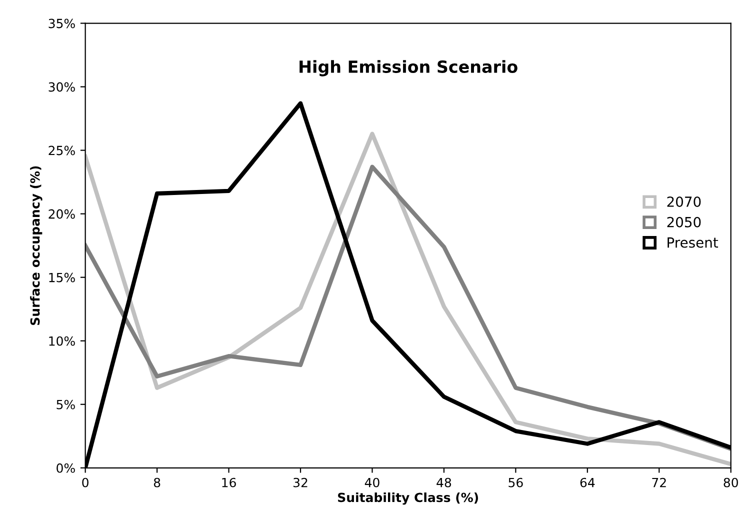 This screenshot has width=742, height=517. Describe the element at coordinates (157, 483) in the screenshot. I see `x-tick-label: 8` at that location.